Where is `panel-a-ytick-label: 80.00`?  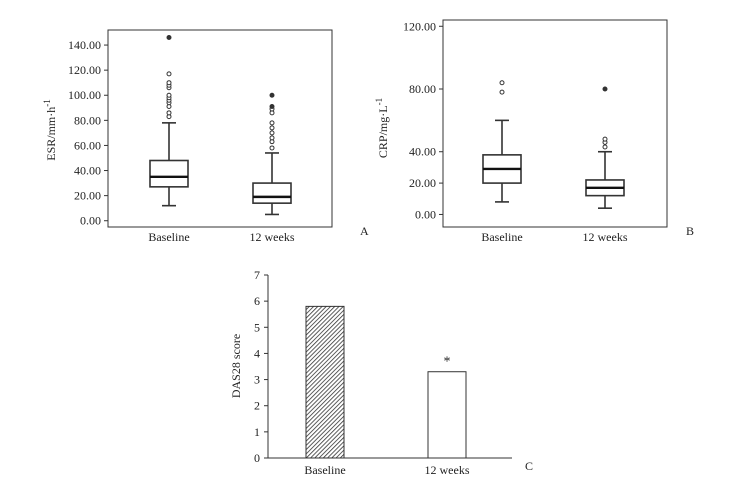
panel-a-ytick-label: 80.00 is located at coordinates (87, 120).